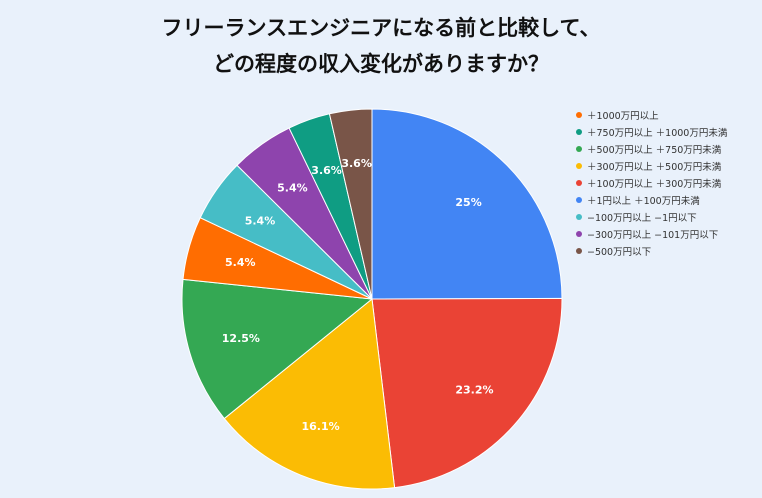  I want to click on data-label: 16.1%, so click(320, 426).